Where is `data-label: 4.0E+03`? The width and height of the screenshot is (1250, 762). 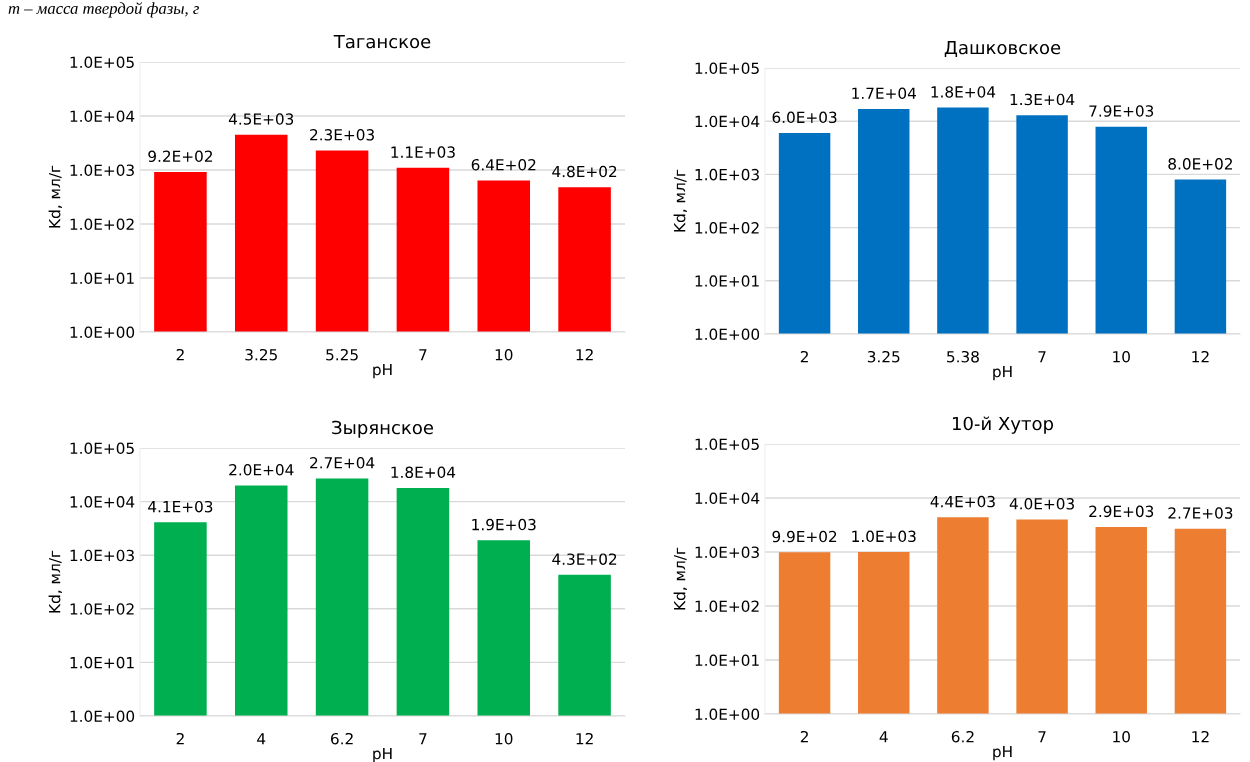
data-label: 4.0E+03 is located at coordinates (1041, 504).